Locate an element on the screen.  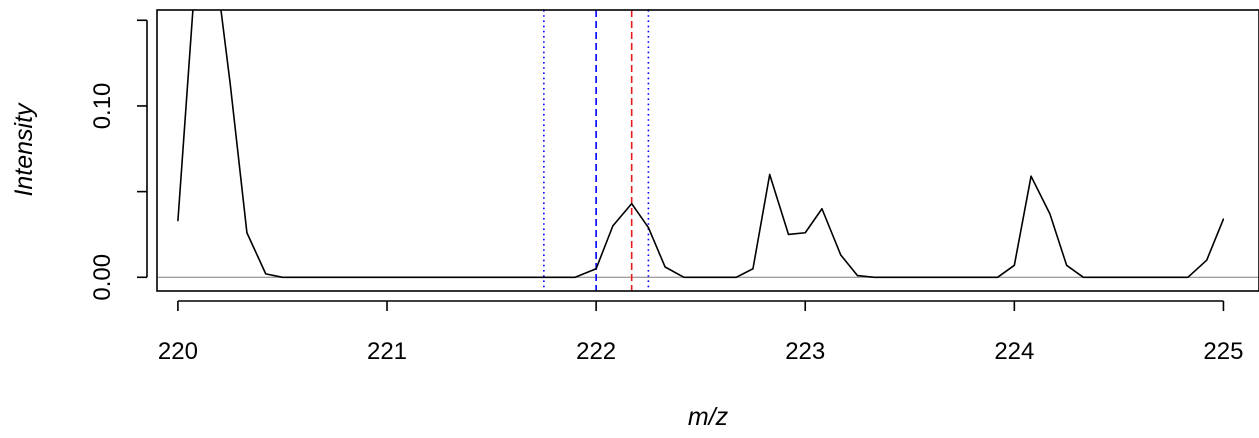
y-tick-label: 0.00 is located at coordinates (102, 277).